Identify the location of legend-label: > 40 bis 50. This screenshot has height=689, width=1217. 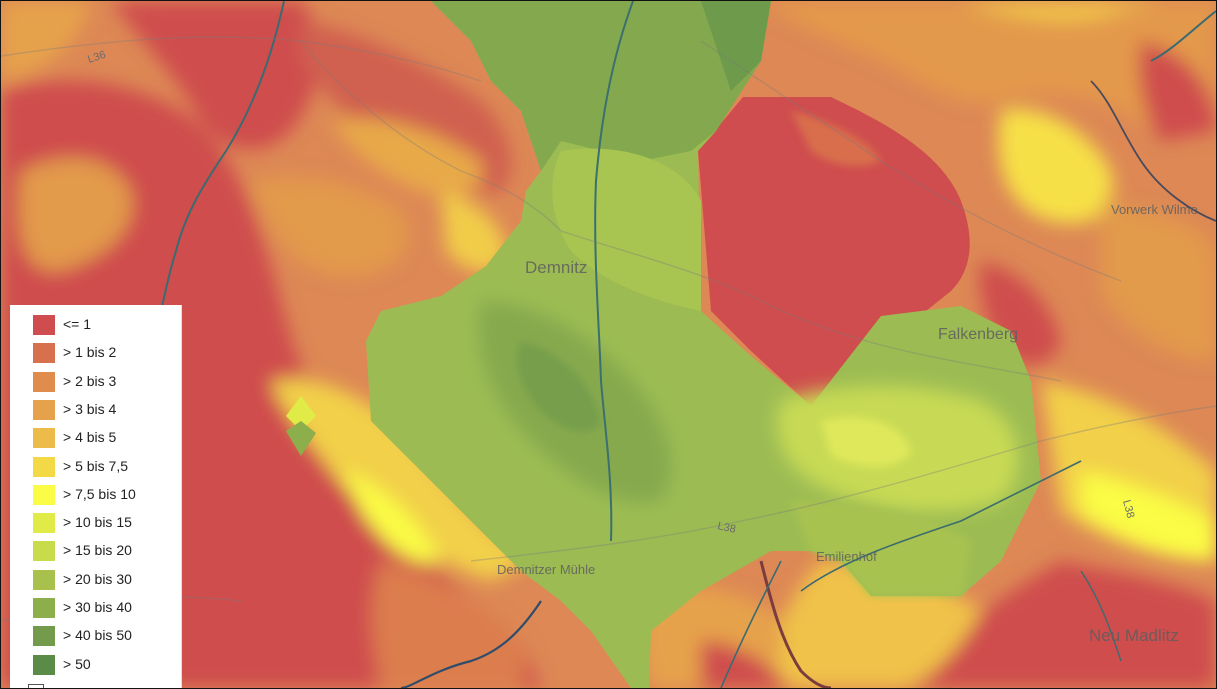
(97, 635).